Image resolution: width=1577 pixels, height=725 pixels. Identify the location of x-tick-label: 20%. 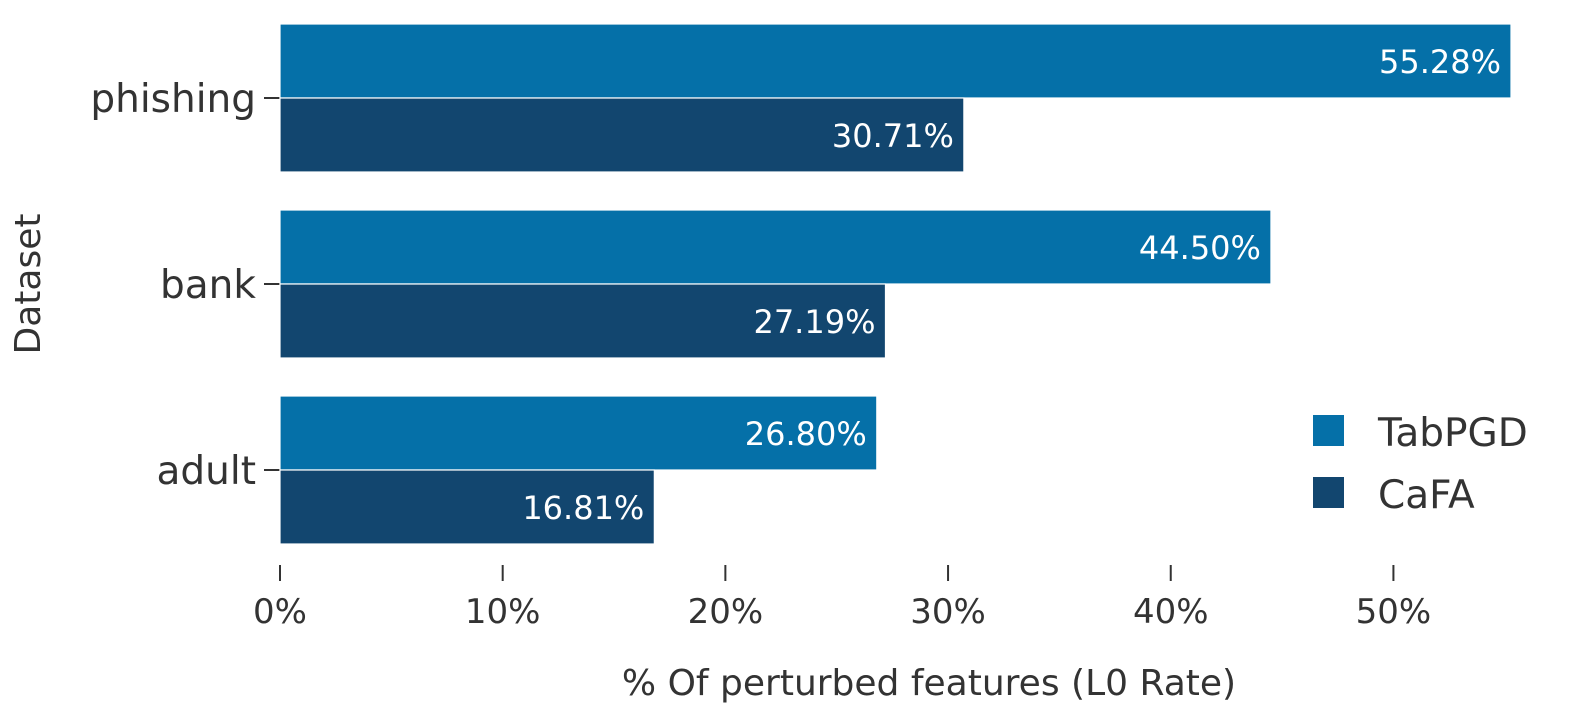
(726, 612).